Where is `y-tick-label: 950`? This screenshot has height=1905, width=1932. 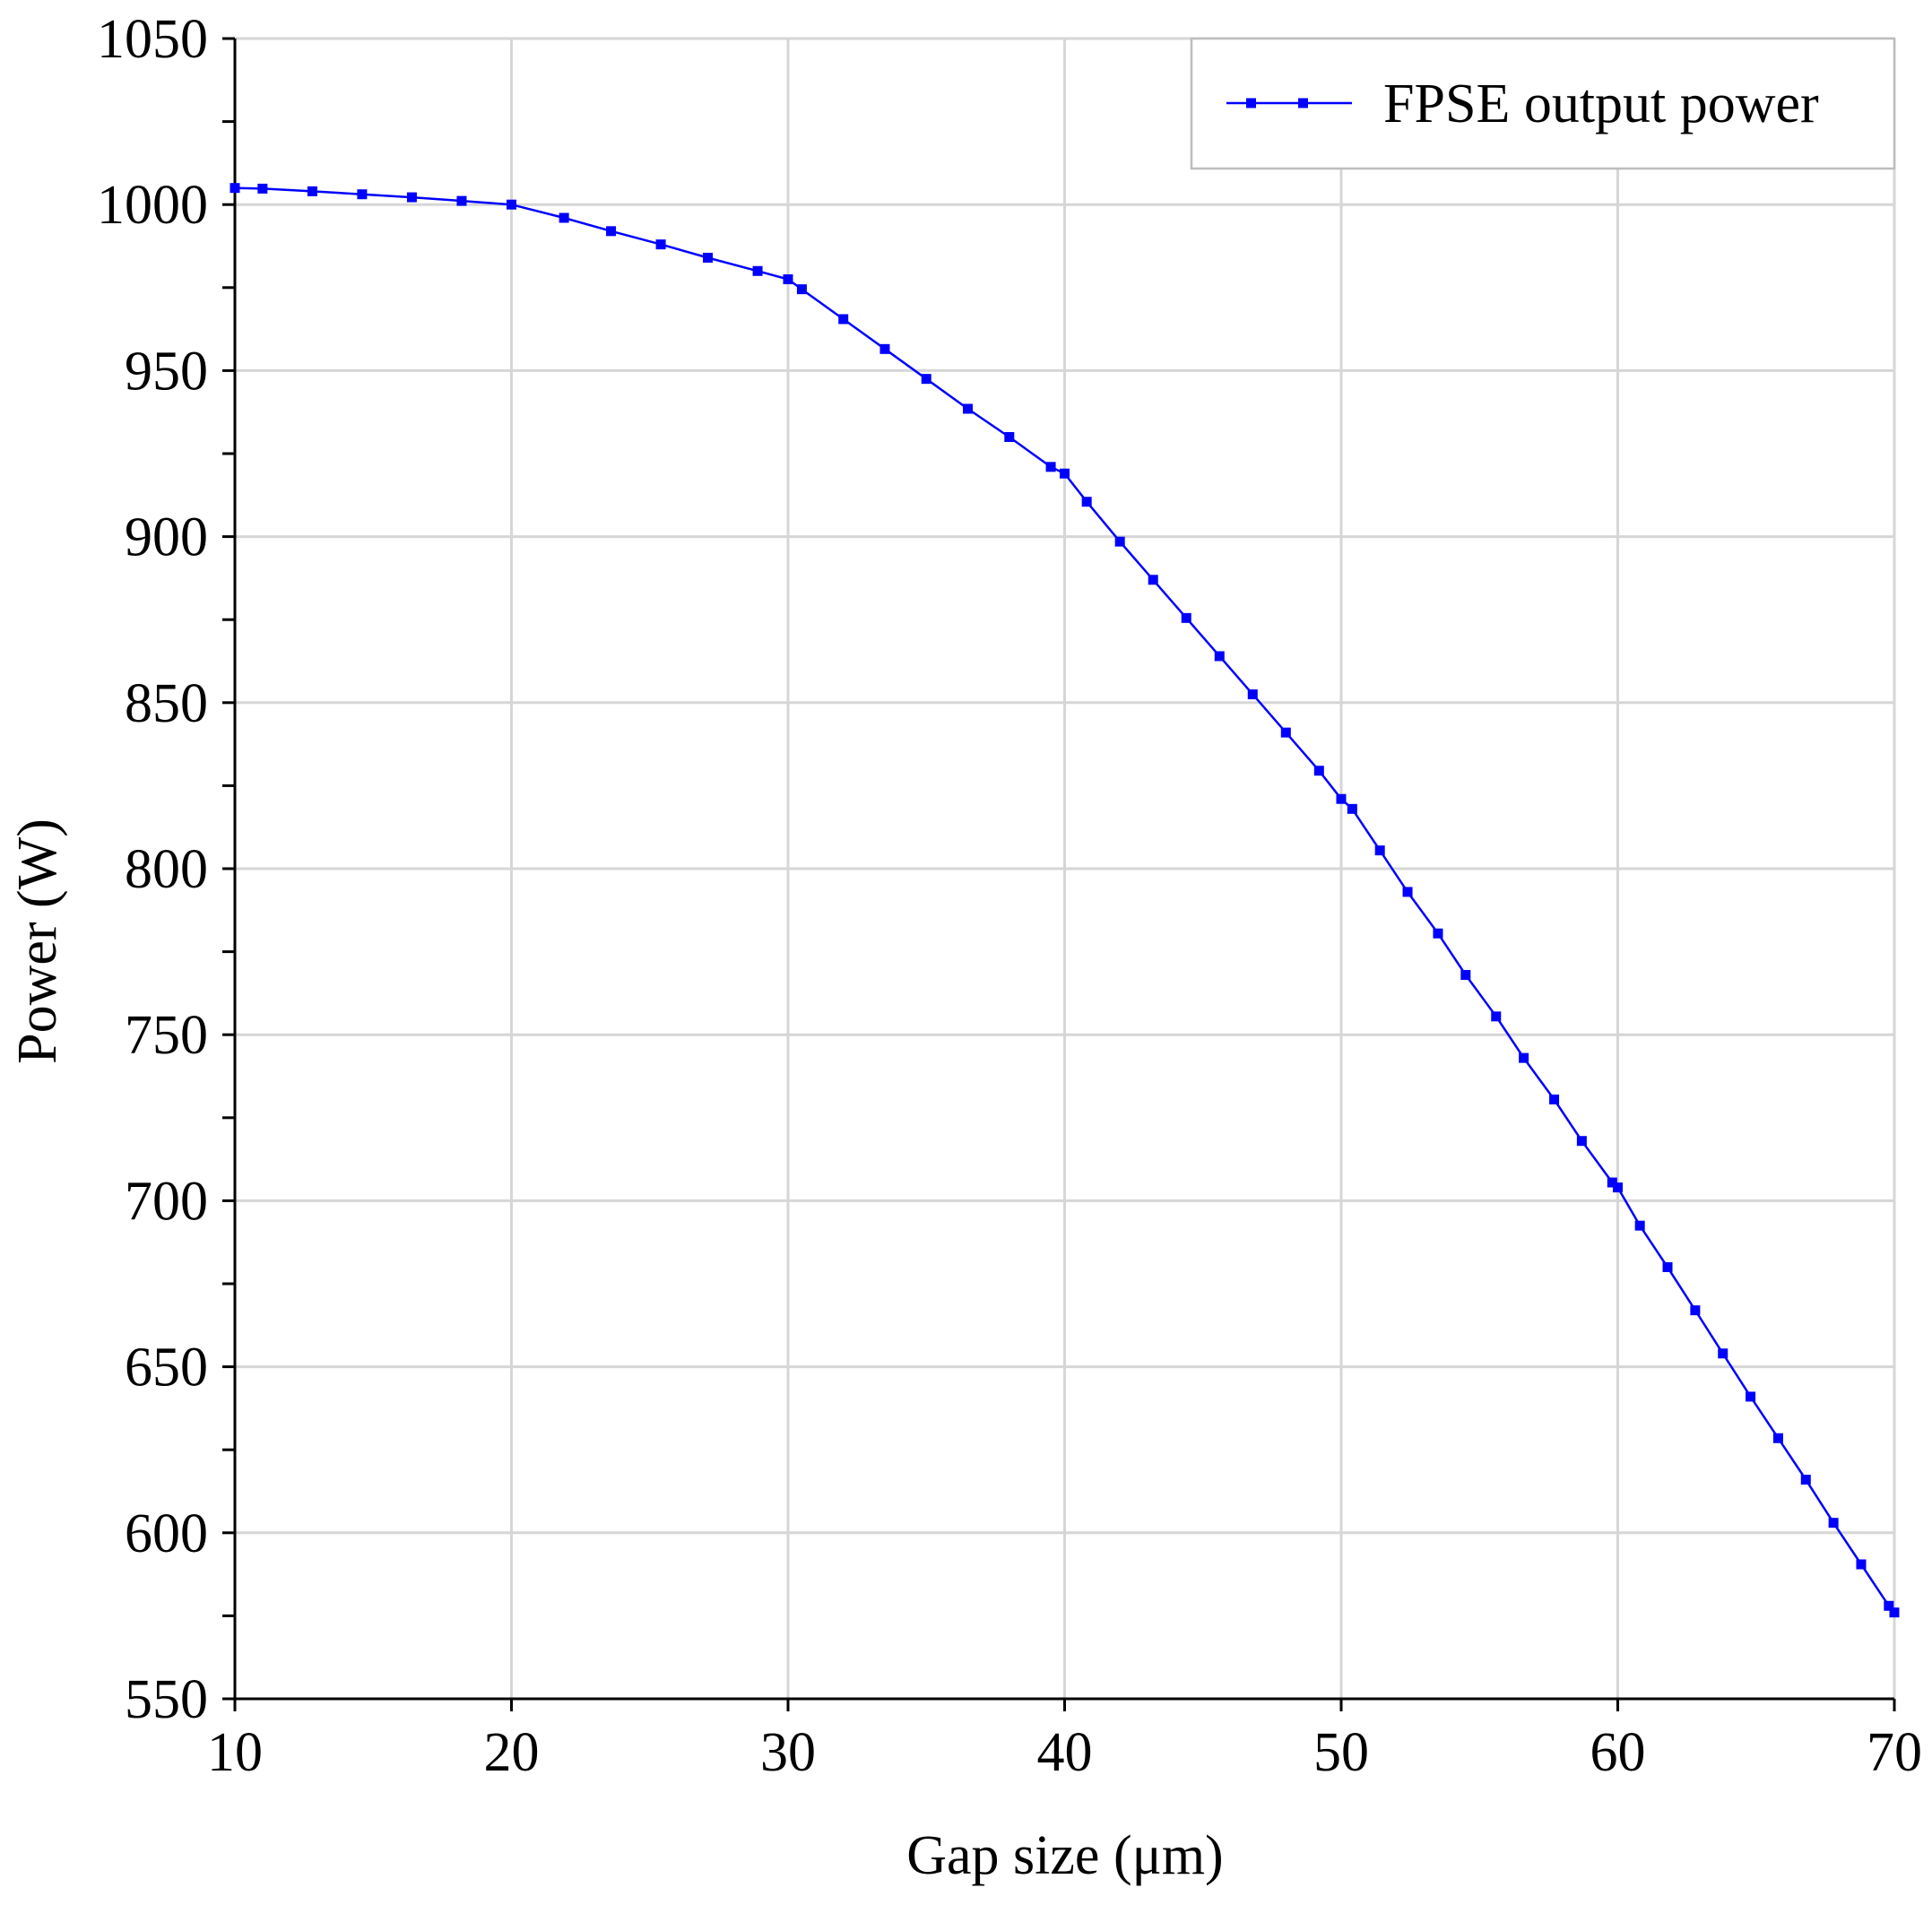 y-tick-label: 950 is located at coordinates (166, 371).